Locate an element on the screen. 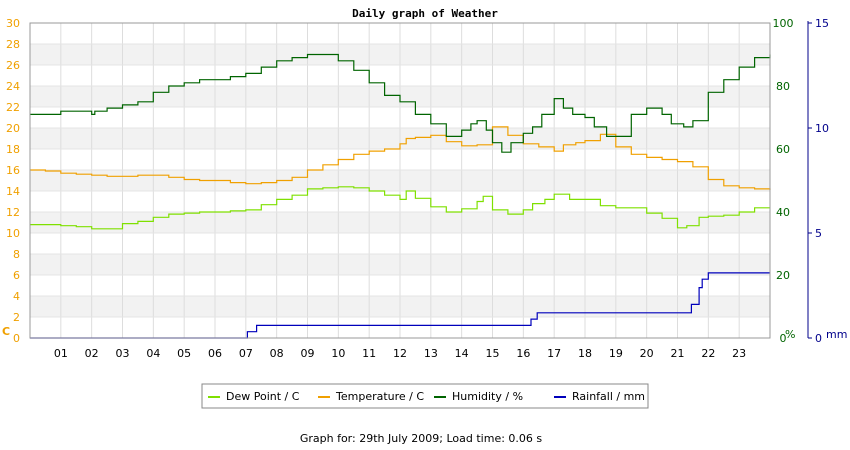  x-tick-label: 18 is located at coordinates (585, 353).